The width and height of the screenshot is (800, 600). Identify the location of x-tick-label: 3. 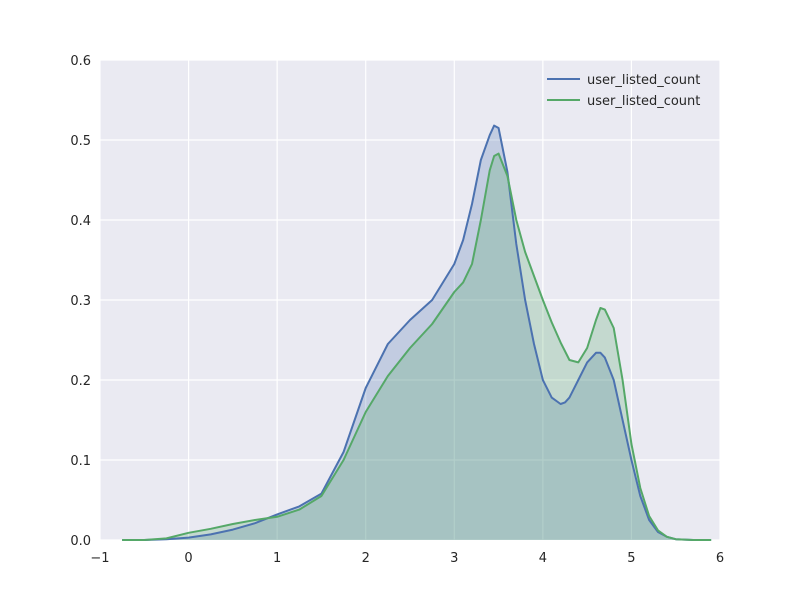
(454, 558).